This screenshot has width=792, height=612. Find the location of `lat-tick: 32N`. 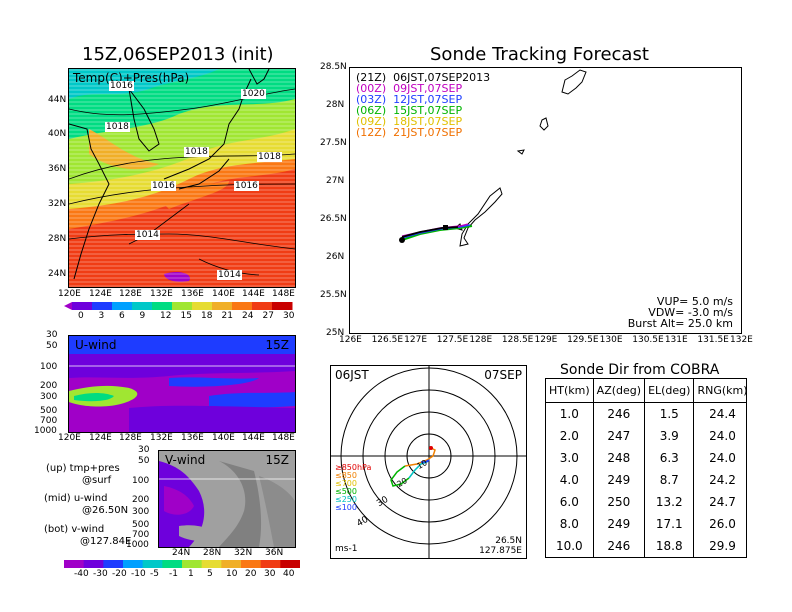

lat-tick: 32N is located at coordinates (57, 204).